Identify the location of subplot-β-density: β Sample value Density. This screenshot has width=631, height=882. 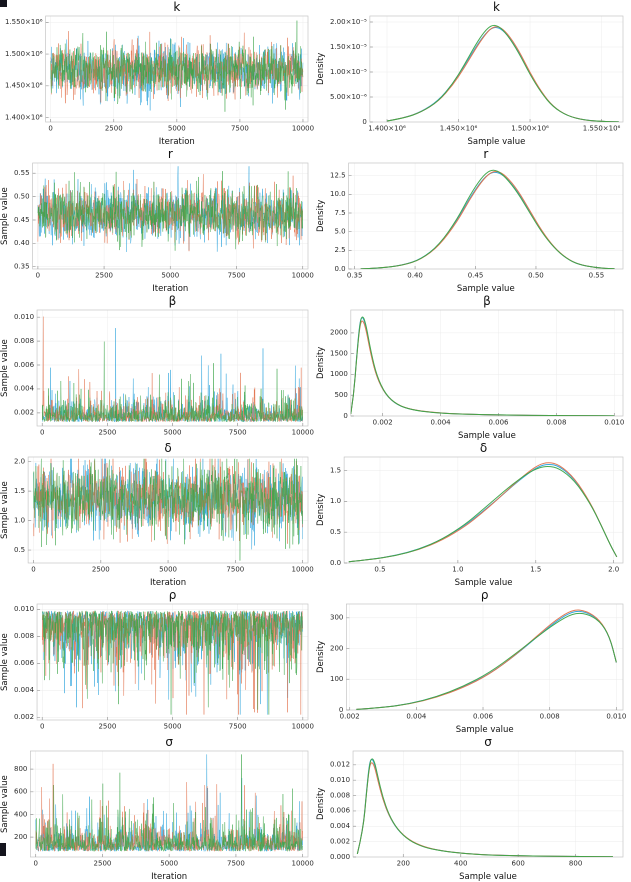
(473, 367).